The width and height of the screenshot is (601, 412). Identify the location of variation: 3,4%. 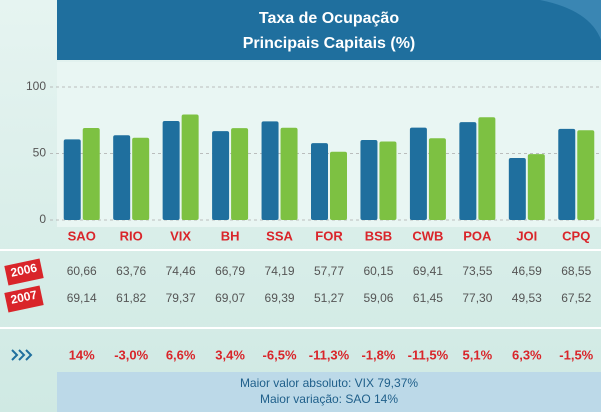
(230, 354).